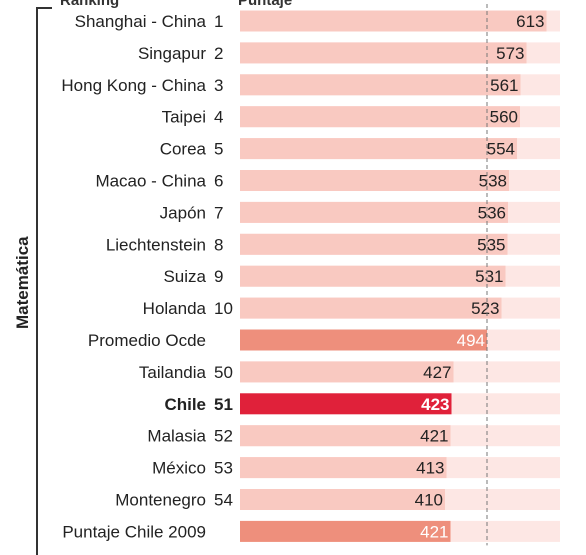 This screenshot has width=586, height=555. I want to click on value-label: 423, so click(435, 404).